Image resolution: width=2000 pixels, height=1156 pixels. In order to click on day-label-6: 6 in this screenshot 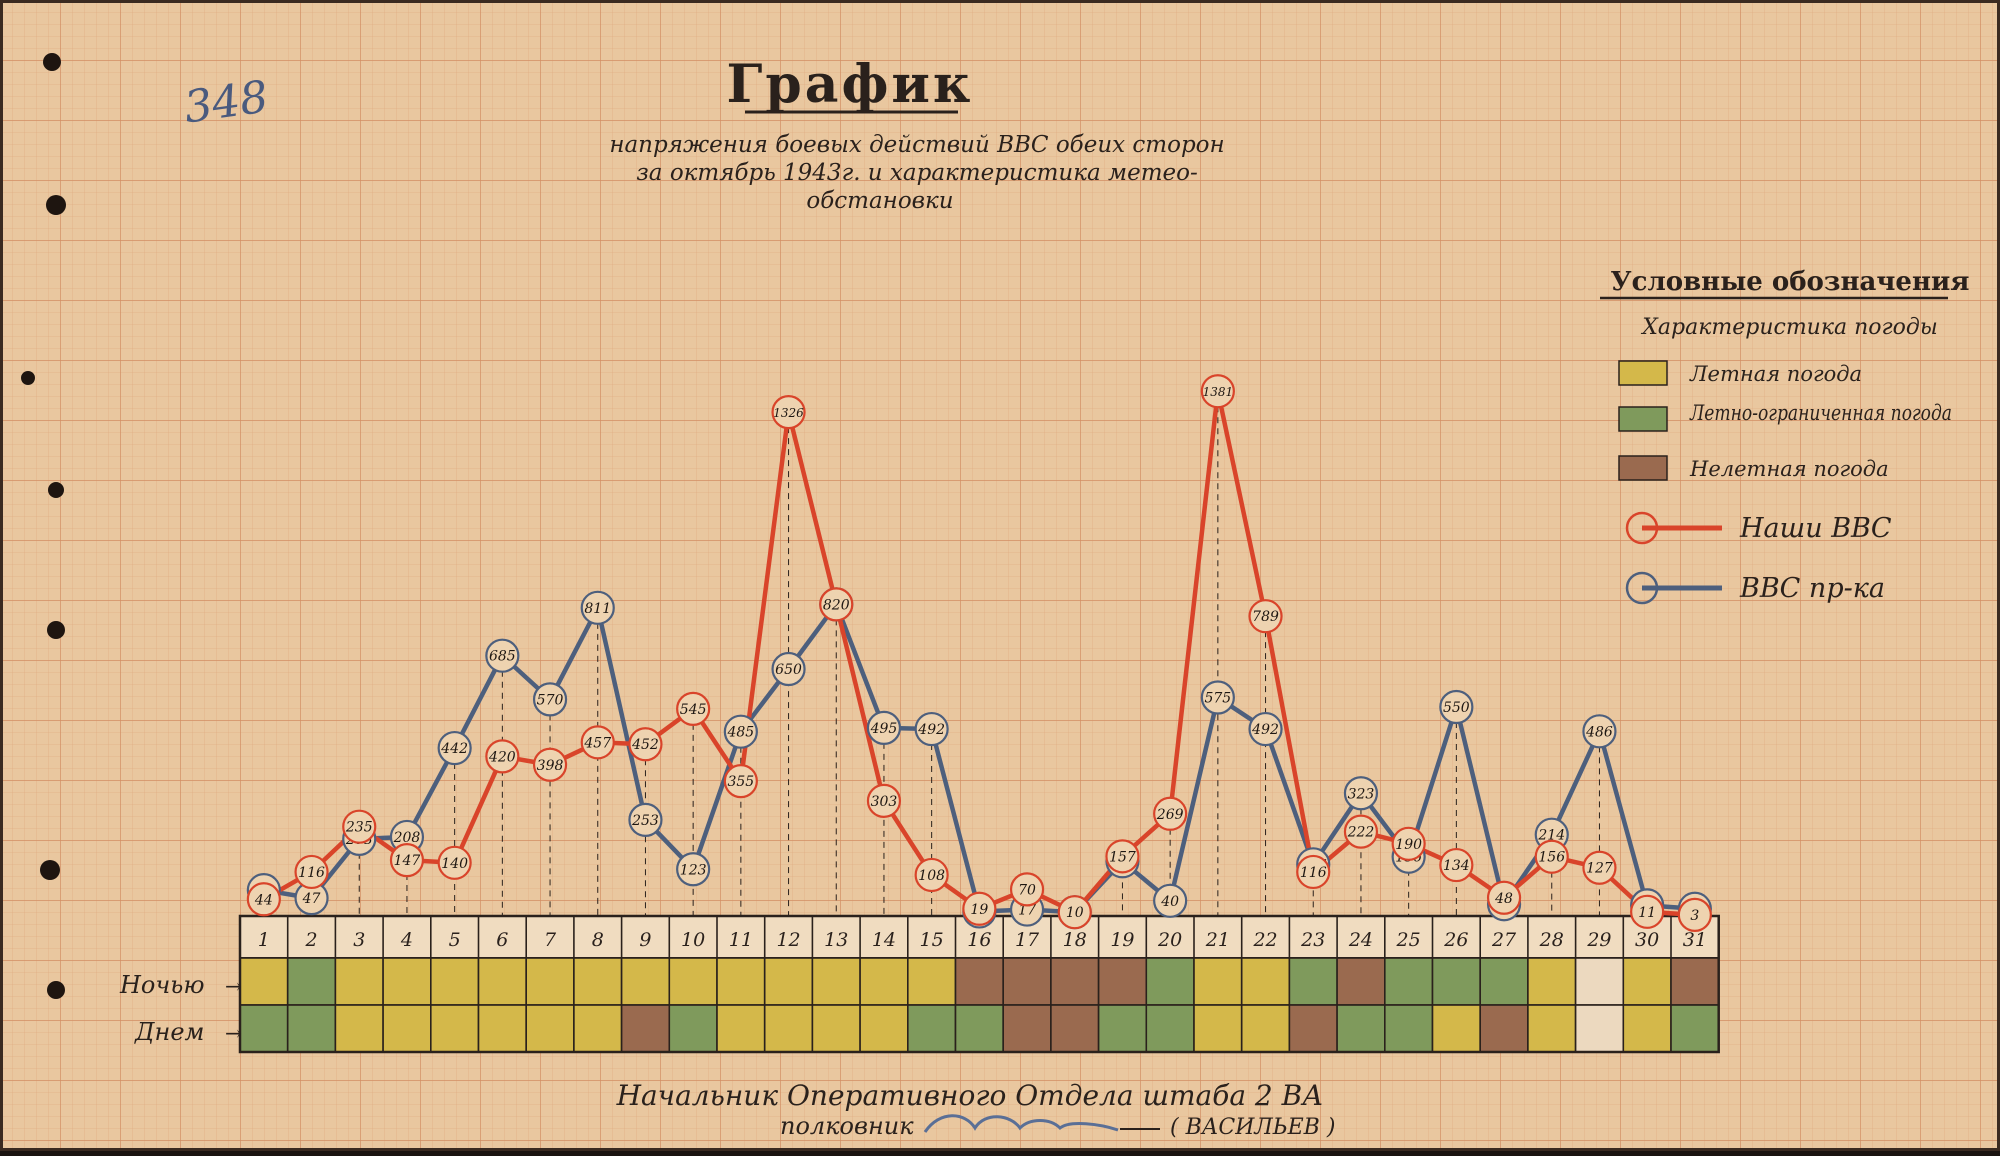, I will do `click(502, 940)`.